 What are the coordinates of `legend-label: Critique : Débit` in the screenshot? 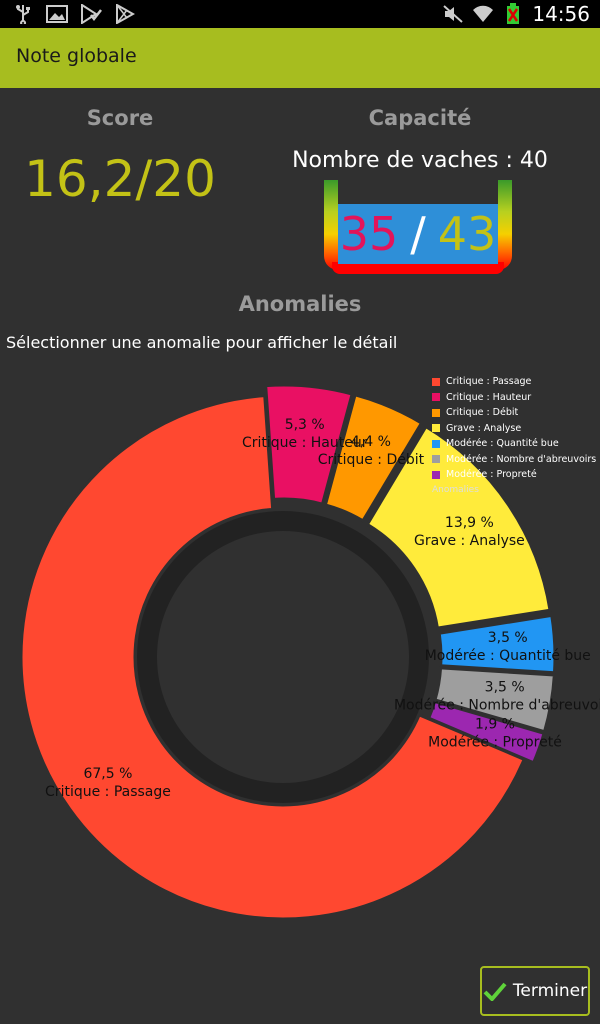 It's located at (482, 413).